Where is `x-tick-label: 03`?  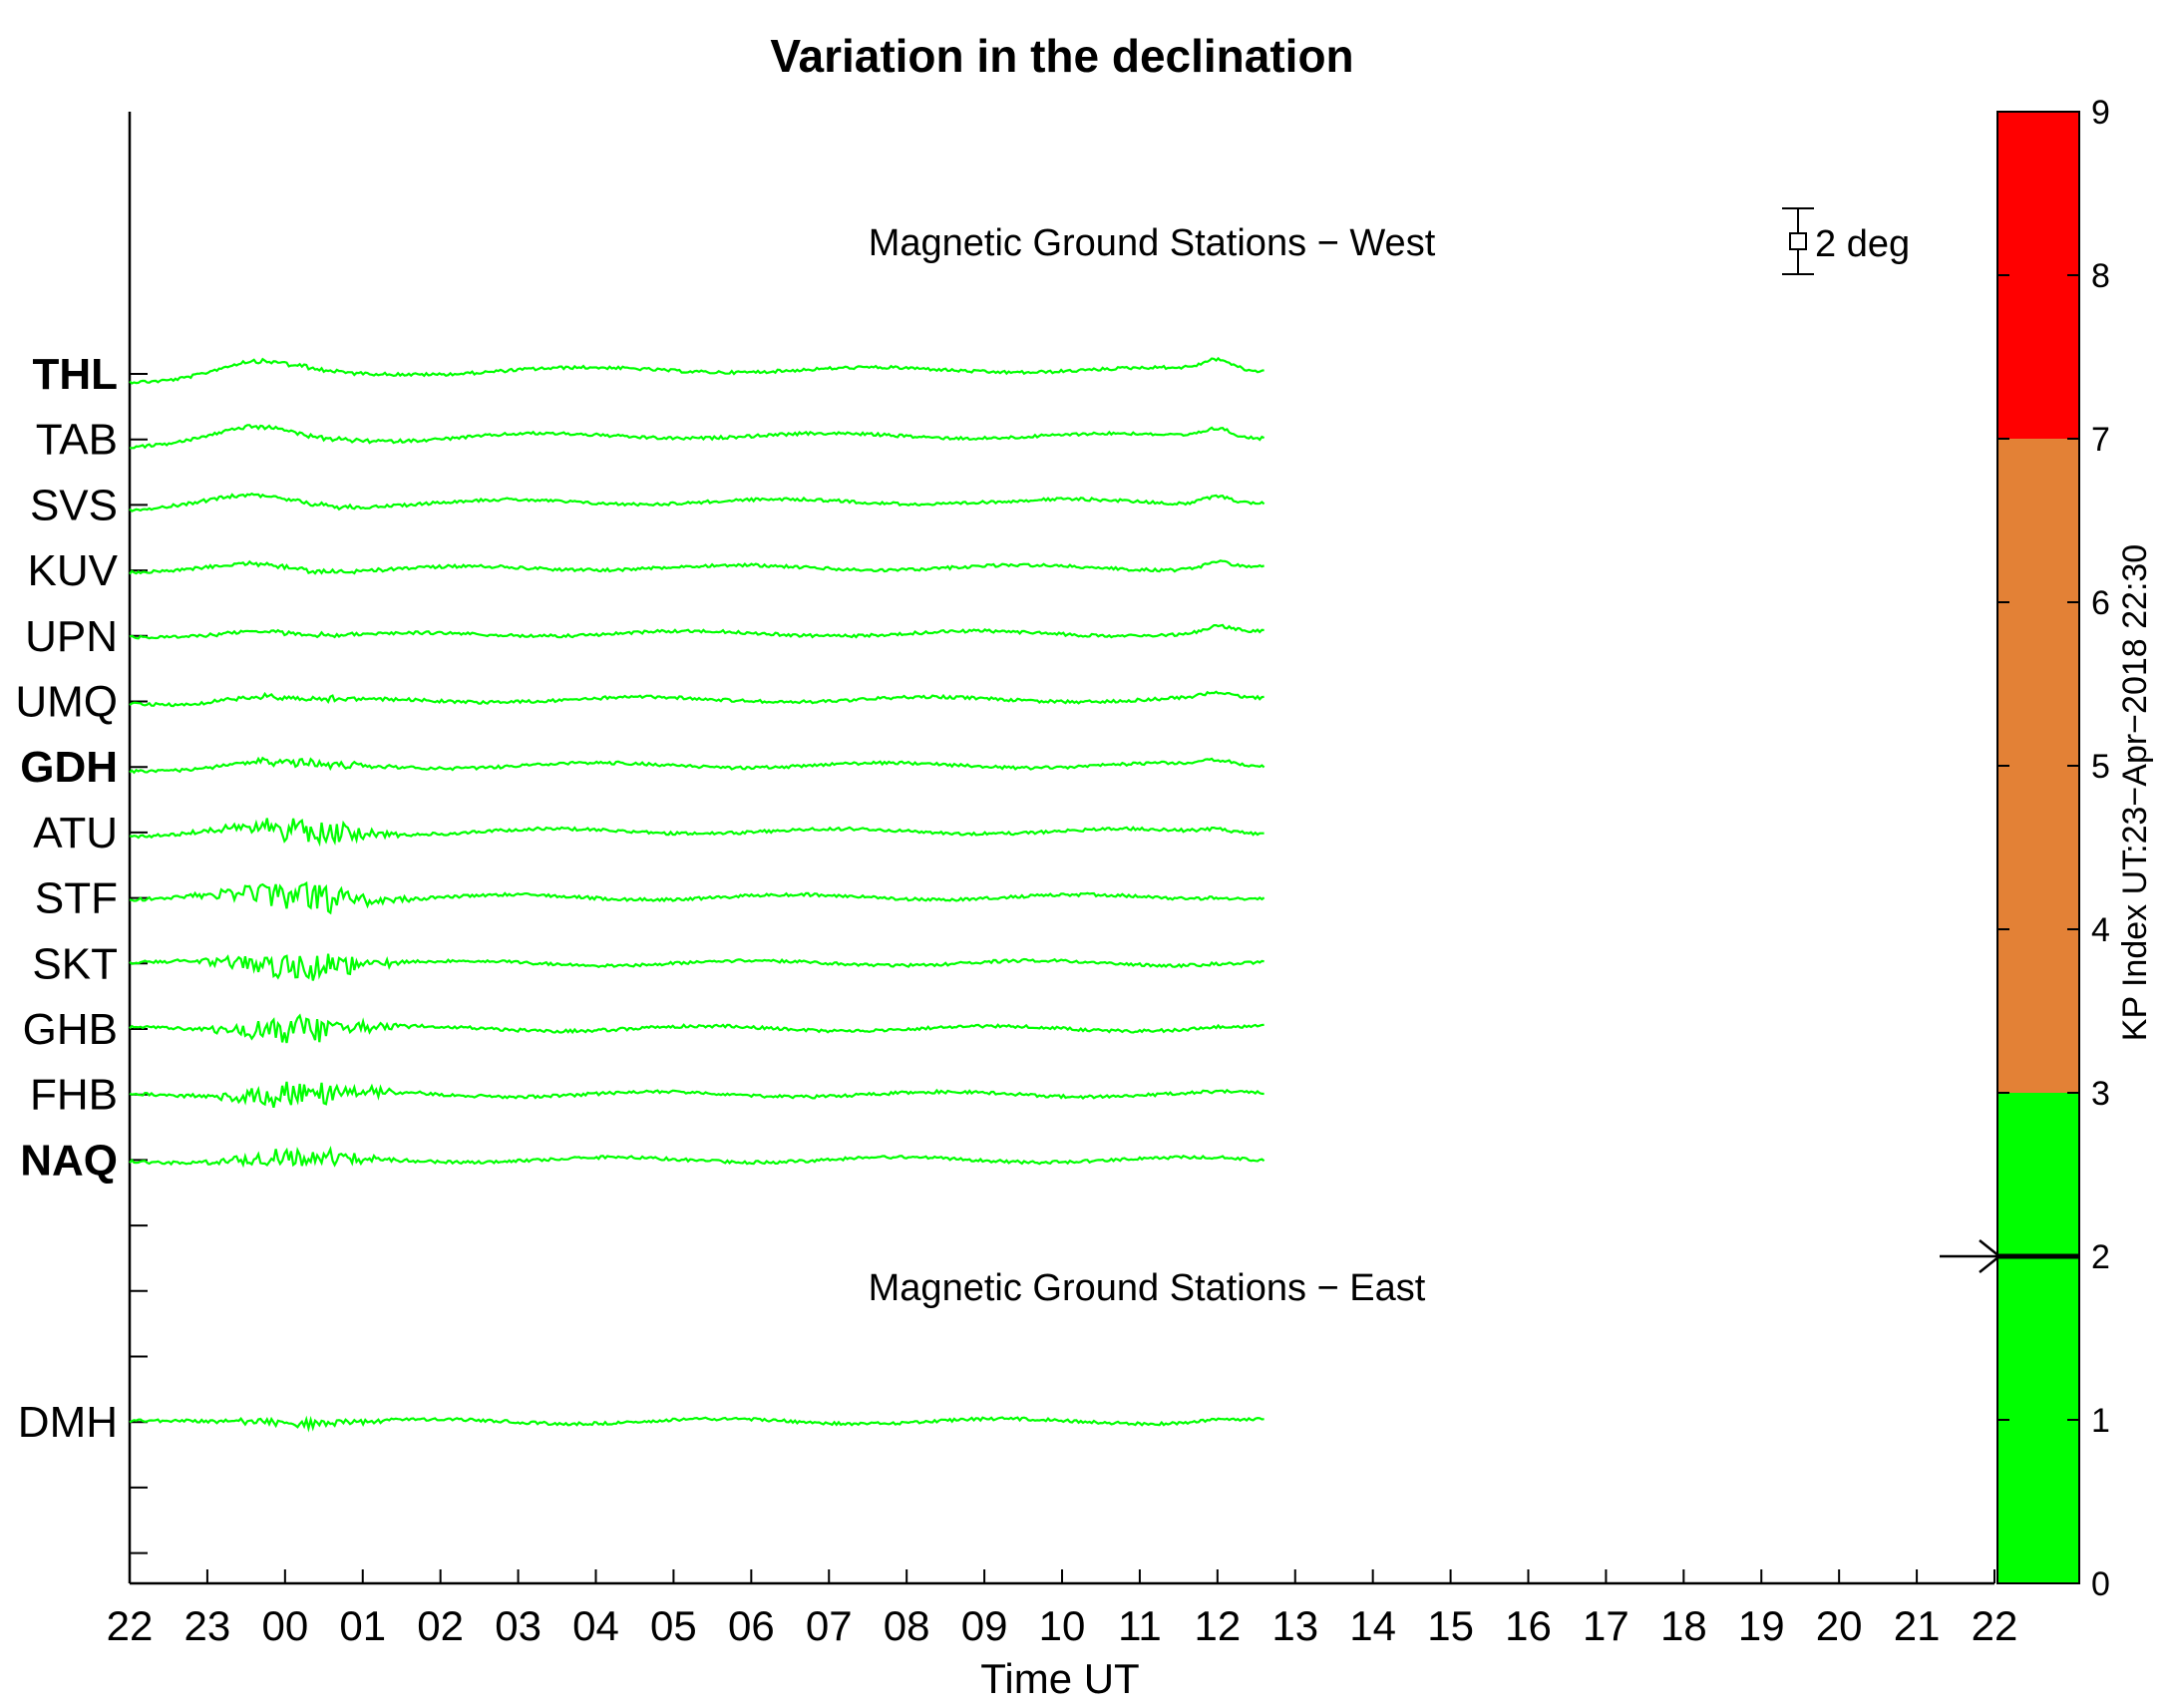
x-tick-label: 03 is located at coordinates (518, 1626).